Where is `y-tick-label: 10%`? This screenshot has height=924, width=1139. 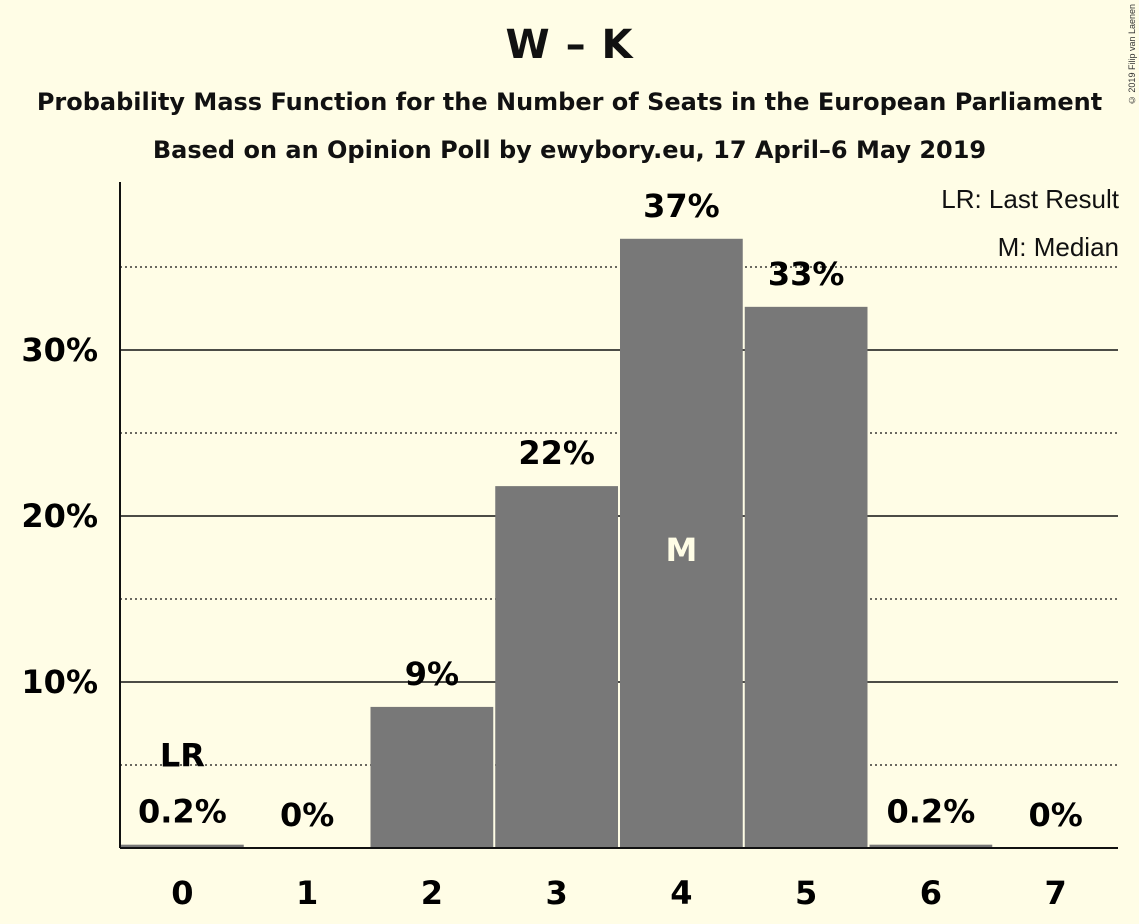
y-tick-label: 10% is located at coordinates (59, 682).